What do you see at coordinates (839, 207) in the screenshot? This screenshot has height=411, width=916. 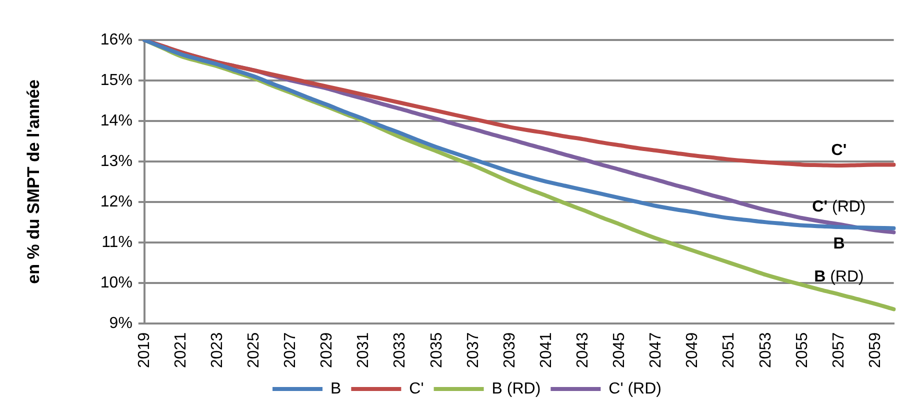 I see `text: C' (RD)` at bounding box center [839, 207].